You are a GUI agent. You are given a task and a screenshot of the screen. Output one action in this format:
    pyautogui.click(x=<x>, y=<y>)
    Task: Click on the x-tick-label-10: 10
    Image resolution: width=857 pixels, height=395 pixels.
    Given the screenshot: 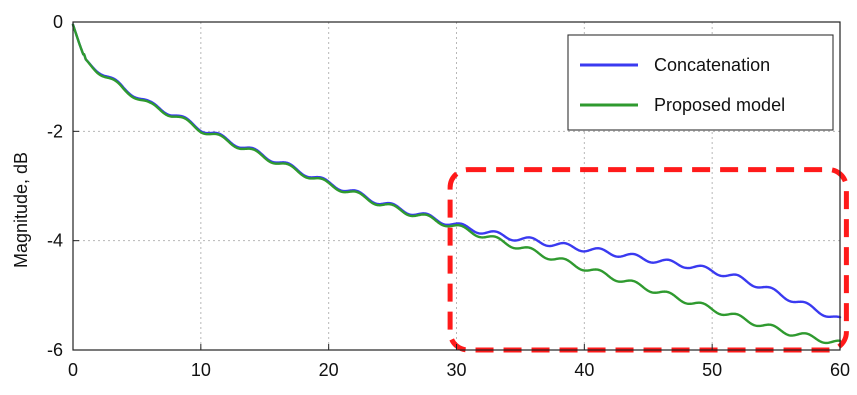 What is the action you would take?
    pyautogui.click(x=201, y=370)
    